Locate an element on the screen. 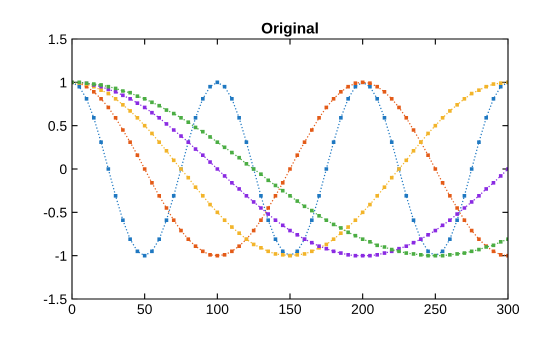 The image size is (560, 337). y-tick-label: -0.5 is located at coordinates (55, 213).